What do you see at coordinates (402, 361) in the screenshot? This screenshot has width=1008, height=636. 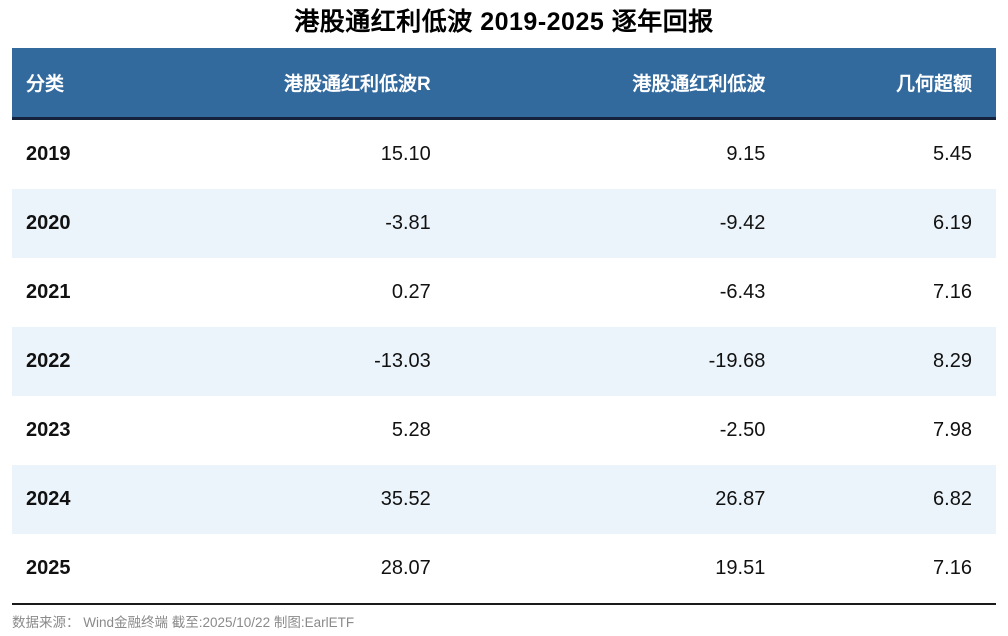 I see `full-return-cell: -13.03` at bounding box center [402, 361].